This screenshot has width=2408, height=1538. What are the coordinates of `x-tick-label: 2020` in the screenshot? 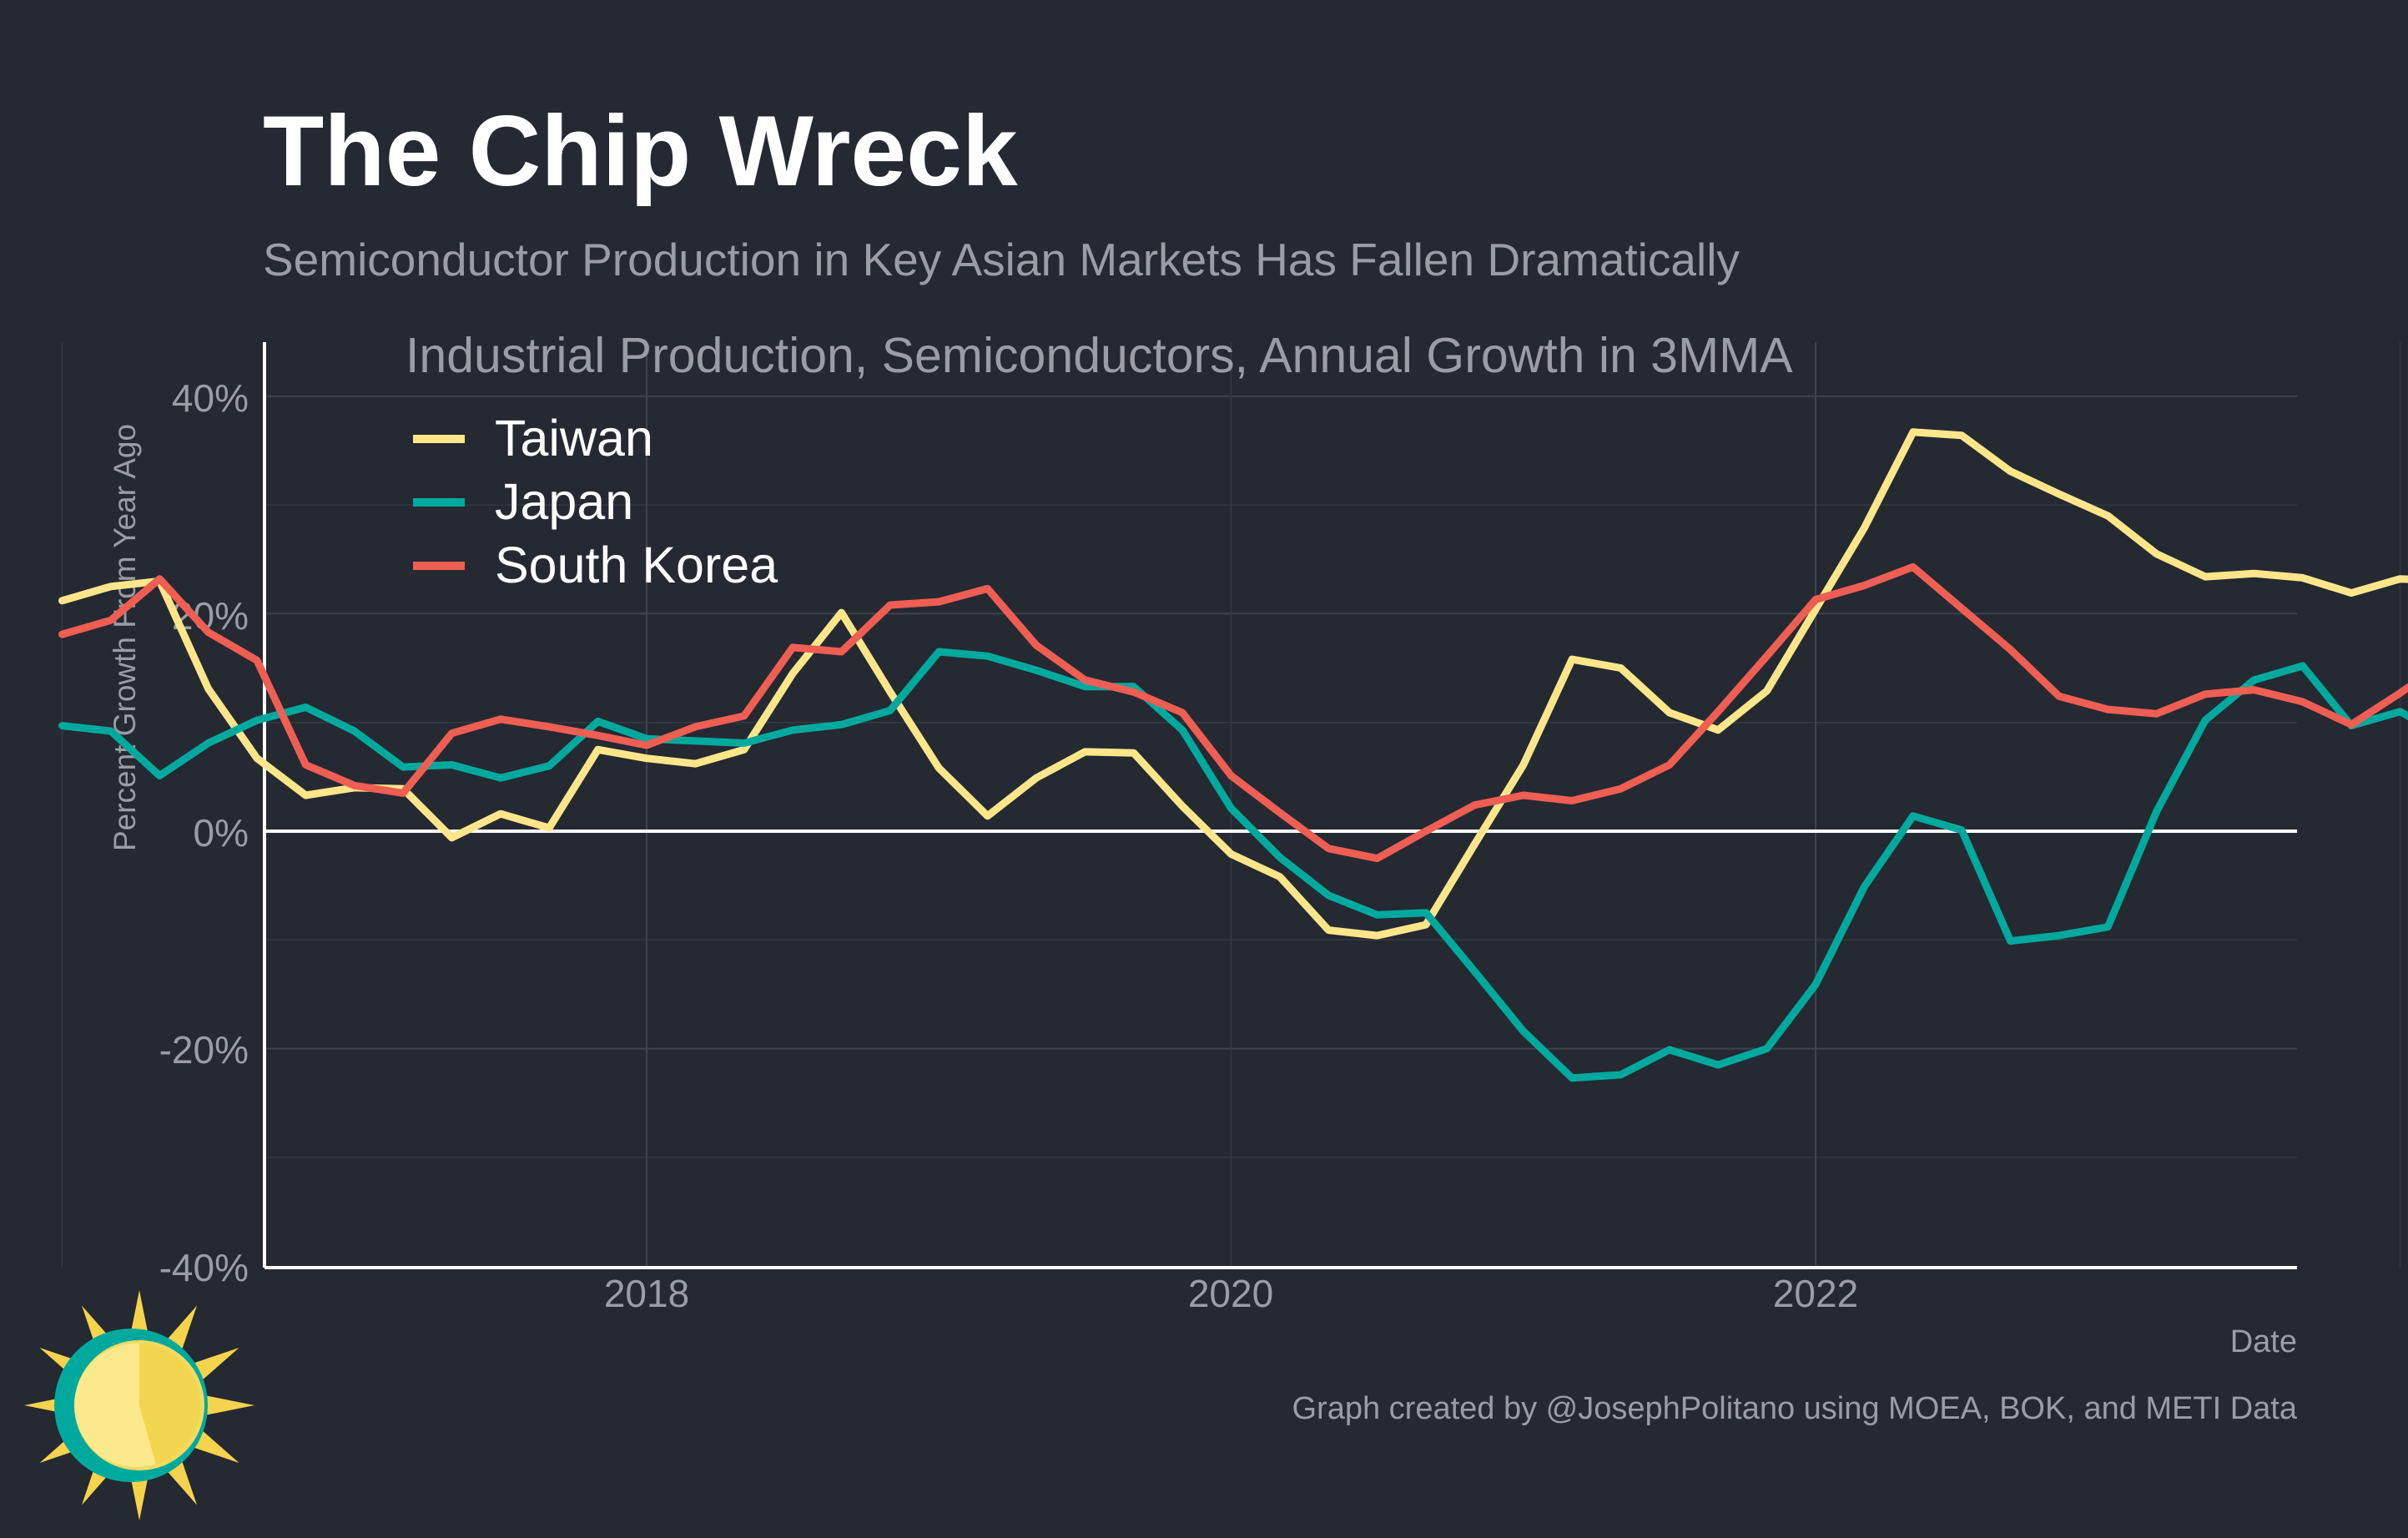 It's located at (1230, 1293).